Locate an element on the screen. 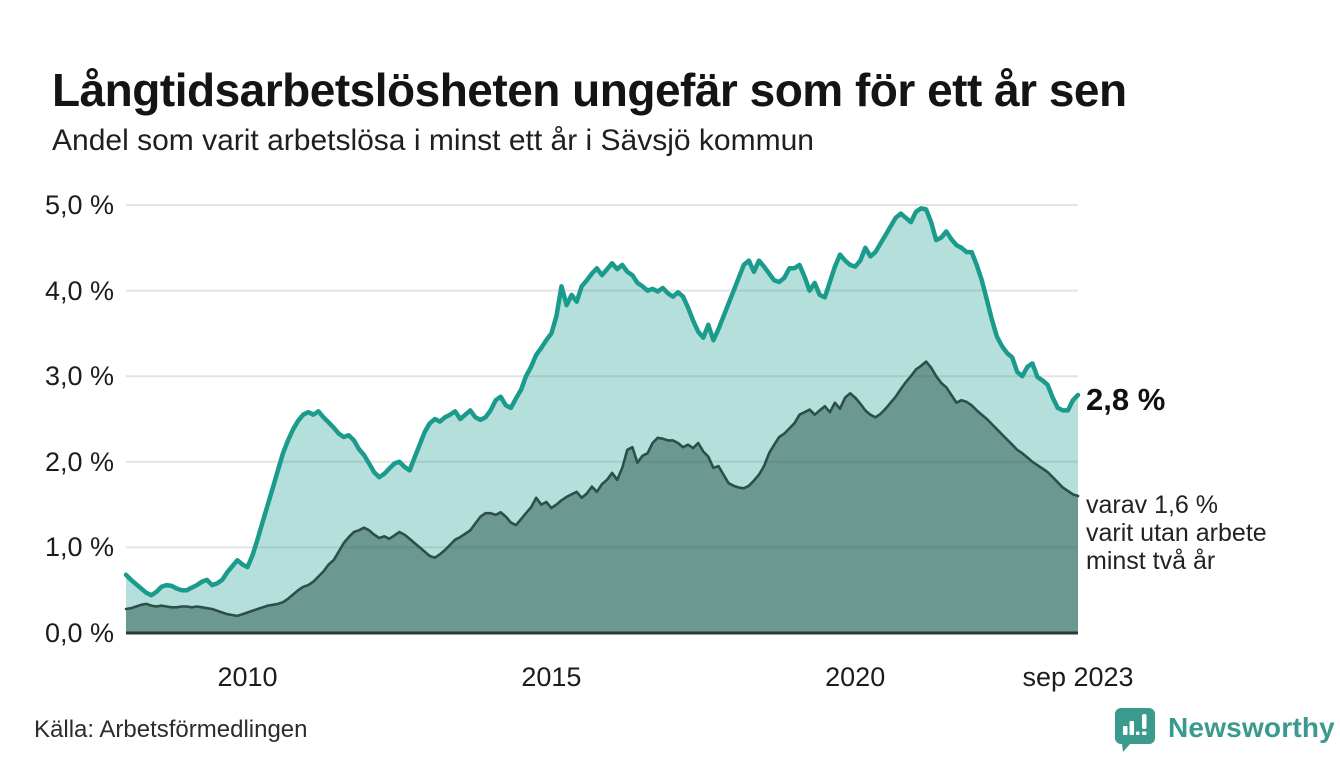  y-tick-label-2pct: 2,0 % is located at coordinates (79, 461).